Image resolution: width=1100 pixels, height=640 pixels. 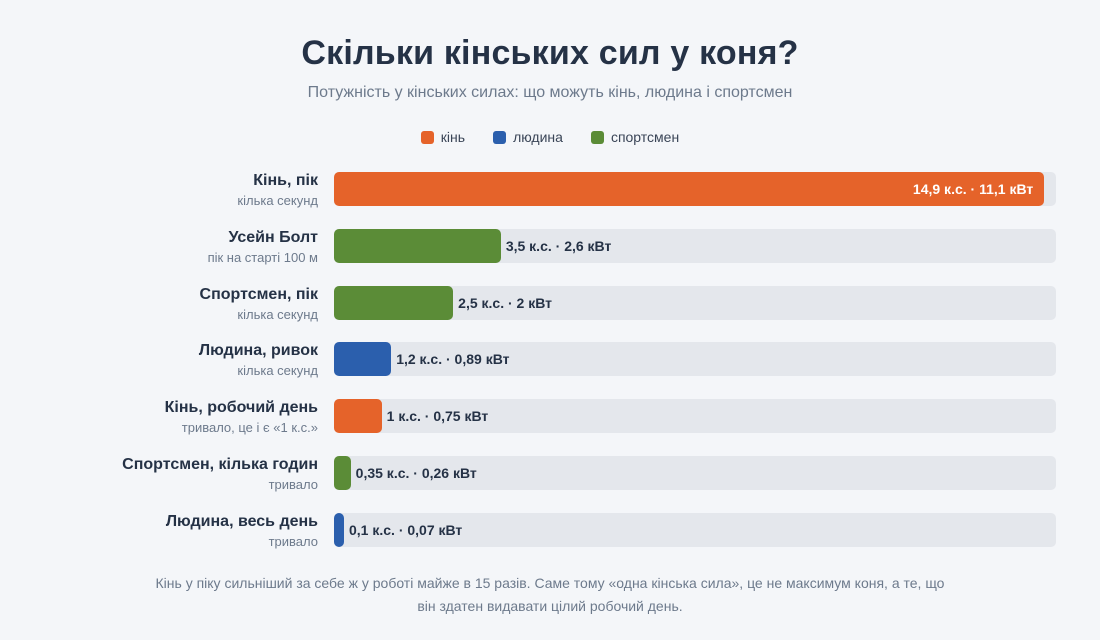 I want to click on legend-item-athlete: спортсмен, so click(x=635, y=137).